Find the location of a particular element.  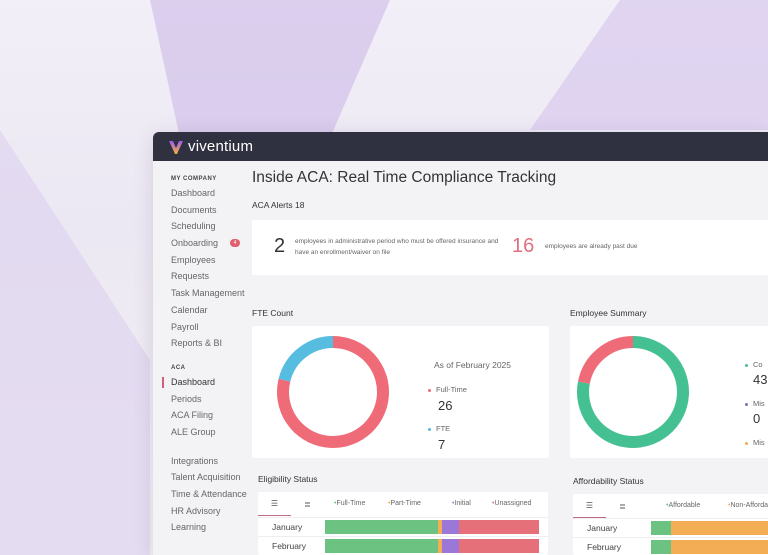

eligibility-status-heading: Eligibility Status is located at coordinates (288, 479).